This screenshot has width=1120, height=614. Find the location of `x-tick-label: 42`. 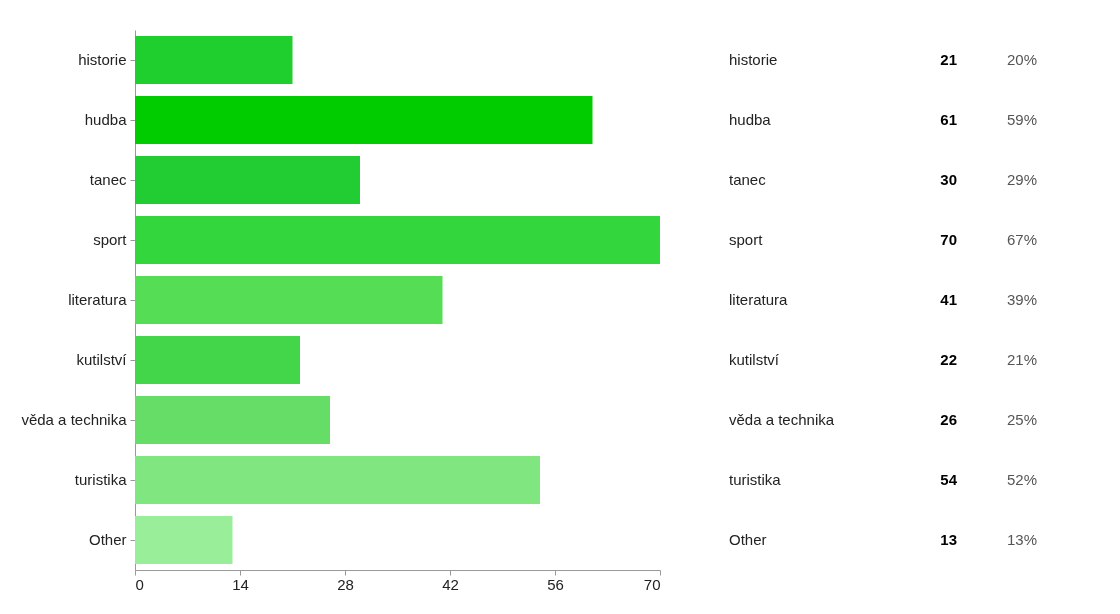

x-tick-label: 42 is located at coordinates (450, 584).